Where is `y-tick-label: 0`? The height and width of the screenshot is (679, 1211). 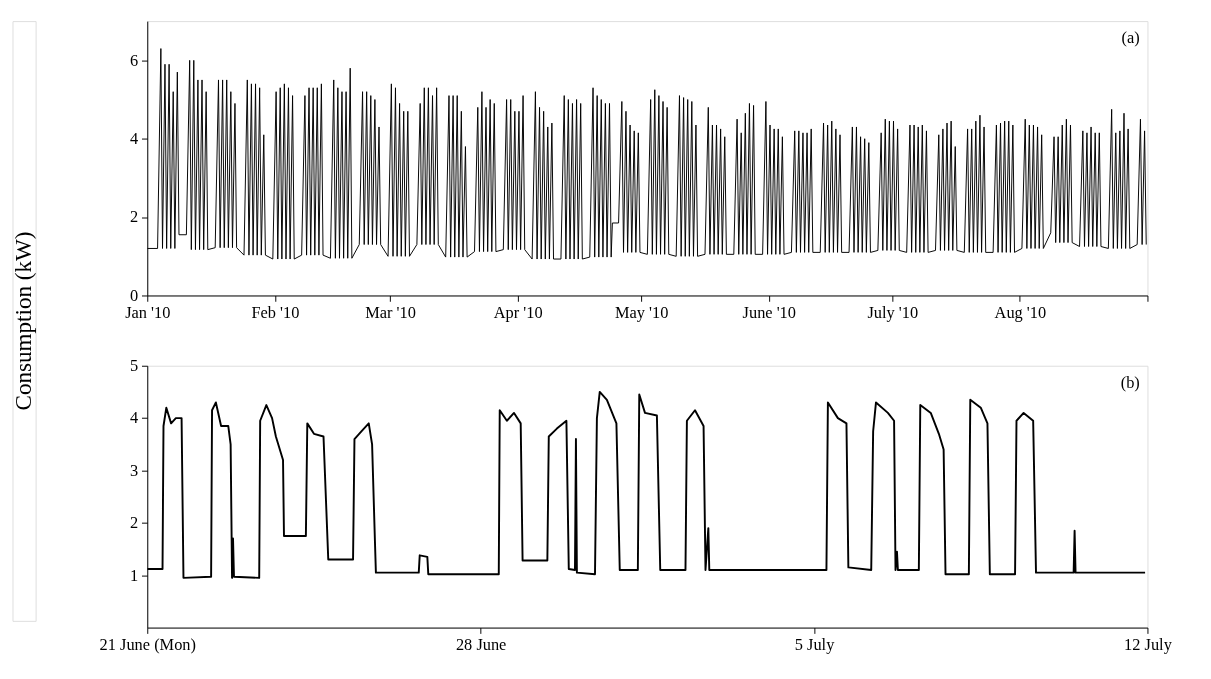
y-tick-label: 0 is located at coordinates (134, 295).